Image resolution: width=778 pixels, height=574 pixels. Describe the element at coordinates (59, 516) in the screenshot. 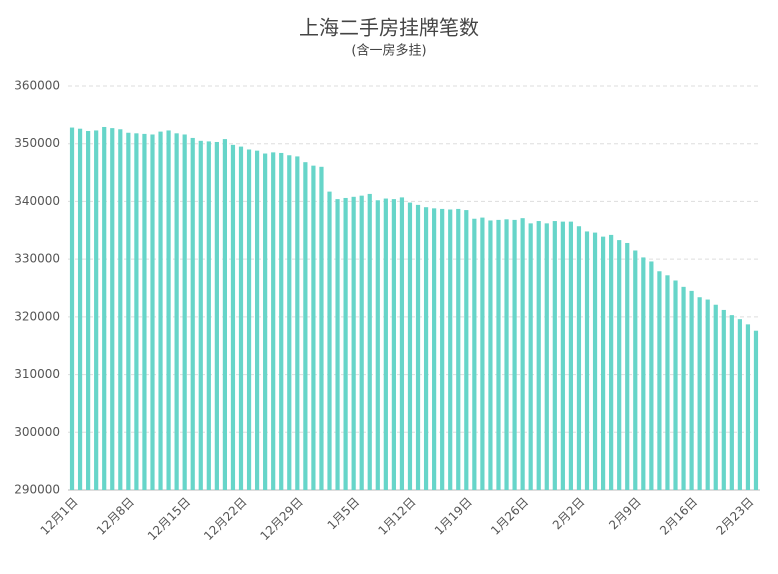

I see `x-tick-label: 12月1日` at that location.